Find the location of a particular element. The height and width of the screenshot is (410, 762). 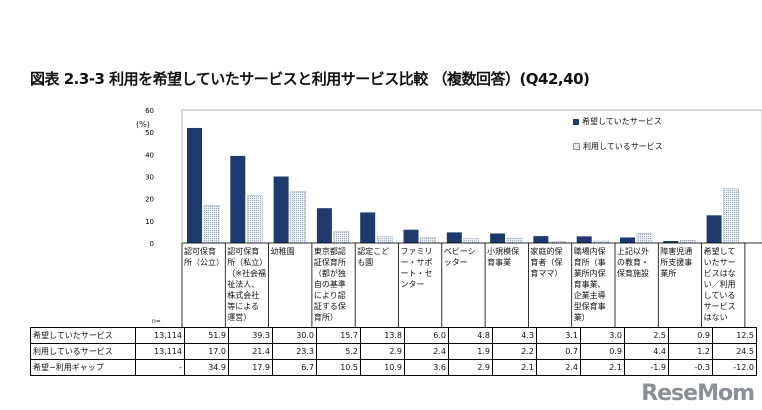

y-tick-label: 30 is located at coordinates (149, 178).